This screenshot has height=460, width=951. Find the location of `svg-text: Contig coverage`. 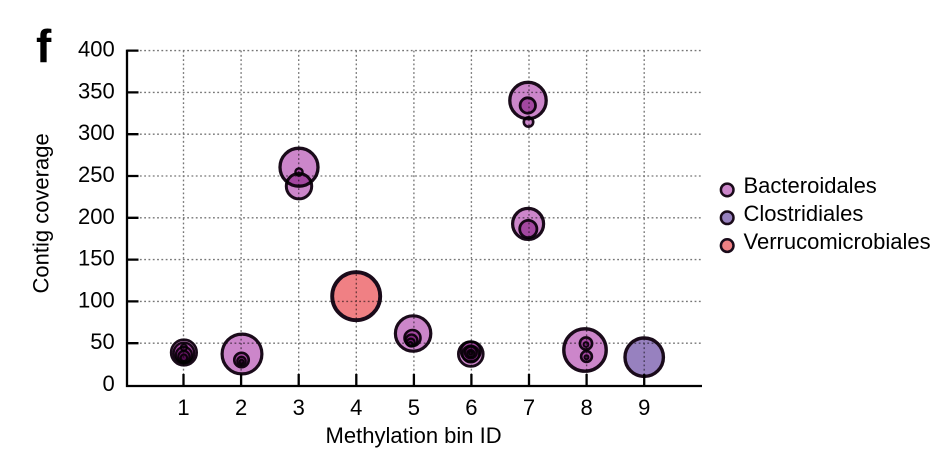

svg-text: Contig coverage is located at coordinates (41, 213).